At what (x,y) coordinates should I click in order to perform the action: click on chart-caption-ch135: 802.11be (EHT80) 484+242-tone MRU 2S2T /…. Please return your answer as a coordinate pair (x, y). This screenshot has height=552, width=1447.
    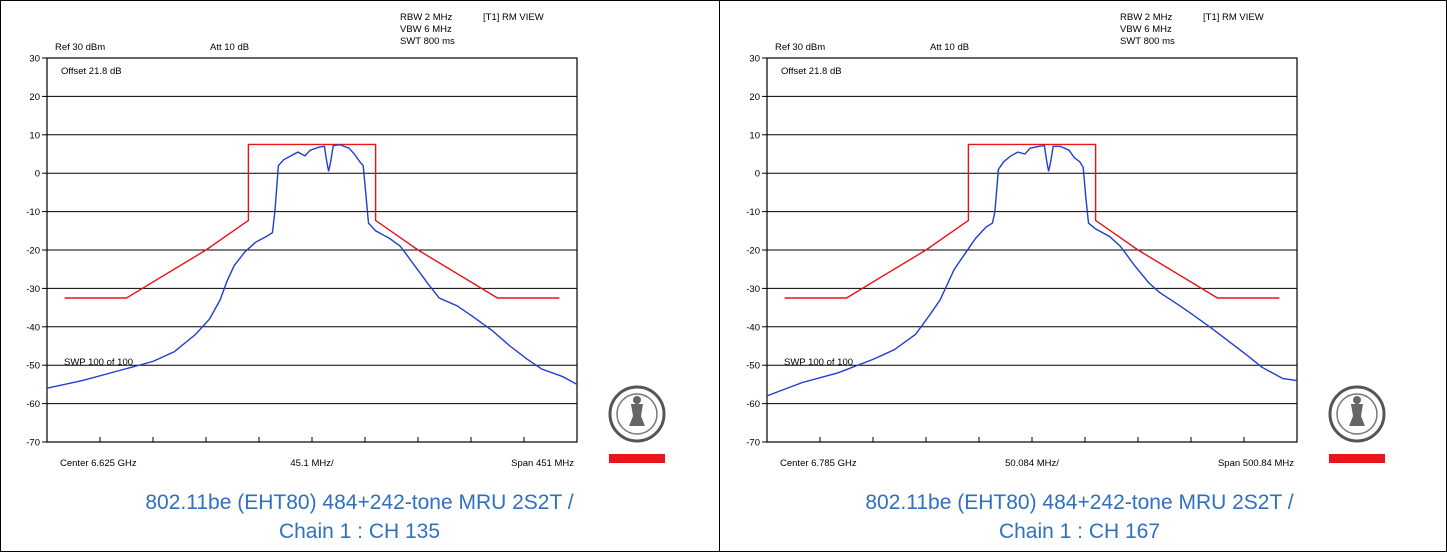
    Looking at the image, I should click on (359, 517).